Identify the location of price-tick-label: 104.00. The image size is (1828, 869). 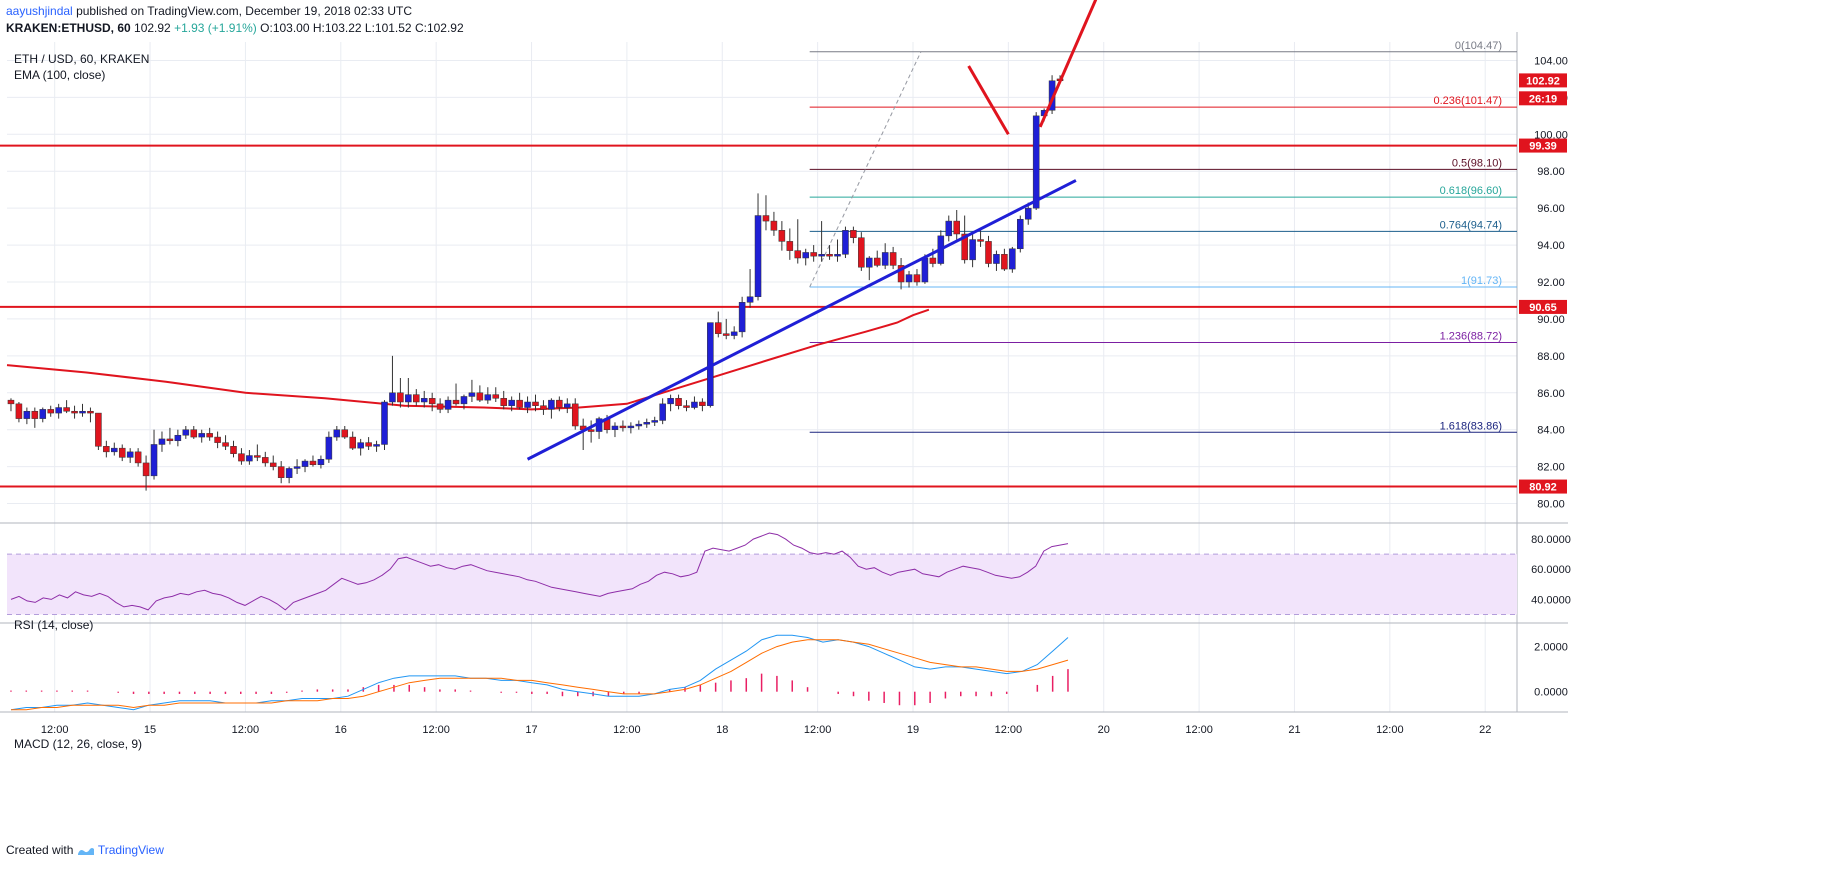
(1551, 61).